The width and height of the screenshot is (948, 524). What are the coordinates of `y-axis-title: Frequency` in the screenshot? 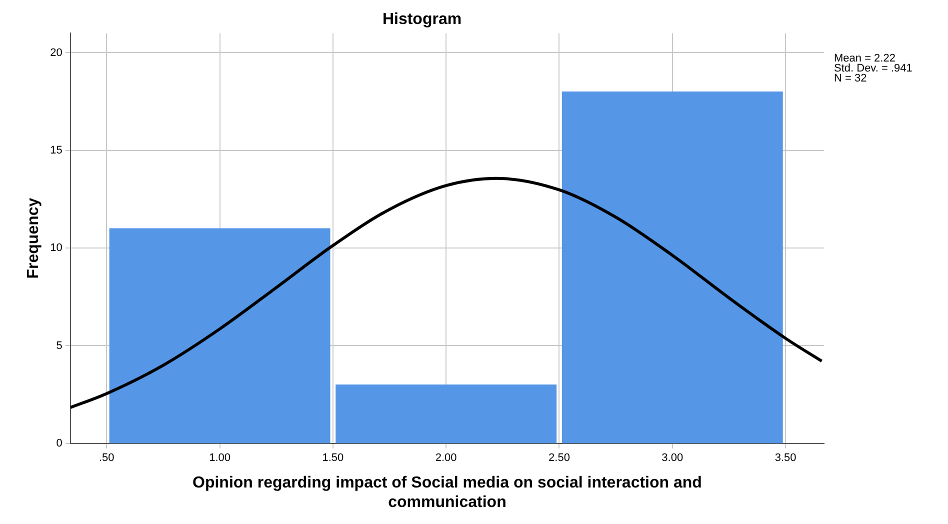 It's located at (33, 238).